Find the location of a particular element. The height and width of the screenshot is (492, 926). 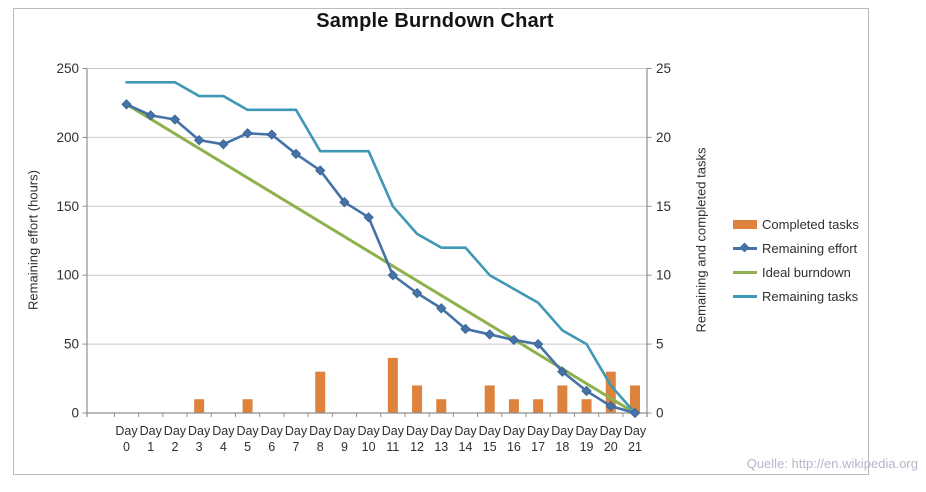

x-axis-day-label: 1 is located at coordinates (150, 447).